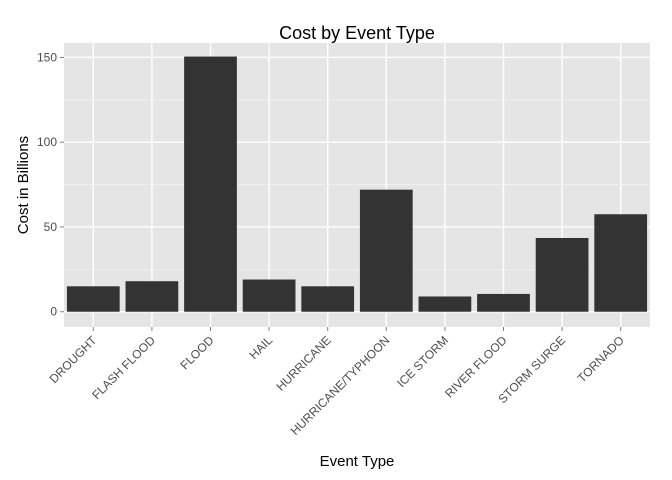 This screenshot has width=672, height=480. What do you see at coordinates (51, 227) in the screenshot?
I see `y-tick-label: 50` at bounding box center [51, 227].